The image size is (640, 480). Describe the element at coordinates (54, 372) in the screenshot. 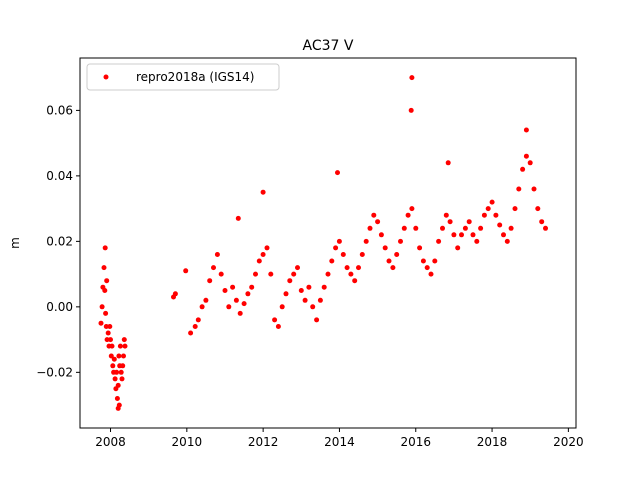

I see `y-tick-label: −0.02` at that location.